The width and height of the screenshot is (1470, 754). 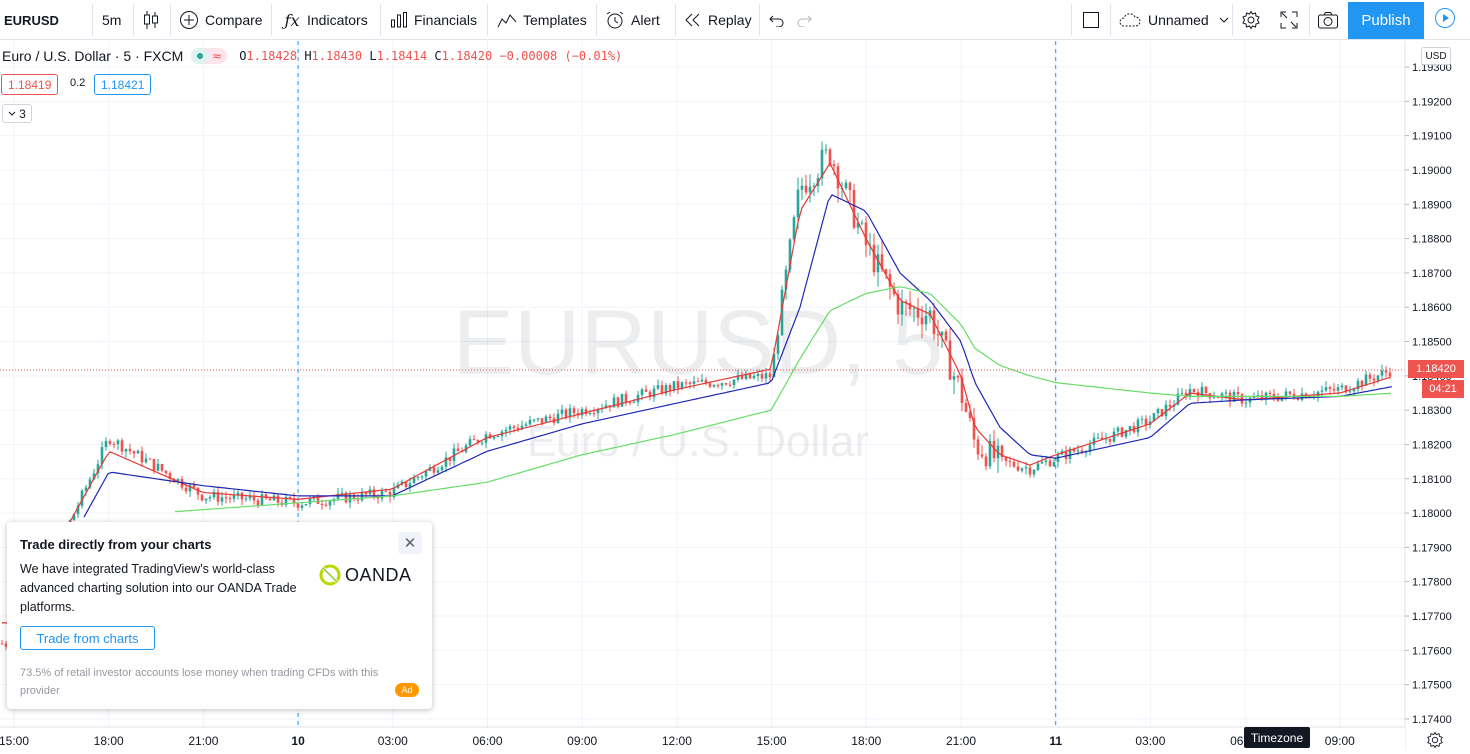 What do you see at coordinates (1277, 737) in the screenshot?
I see `timezone-button: Timezone` at bounding box center [1277, 737].